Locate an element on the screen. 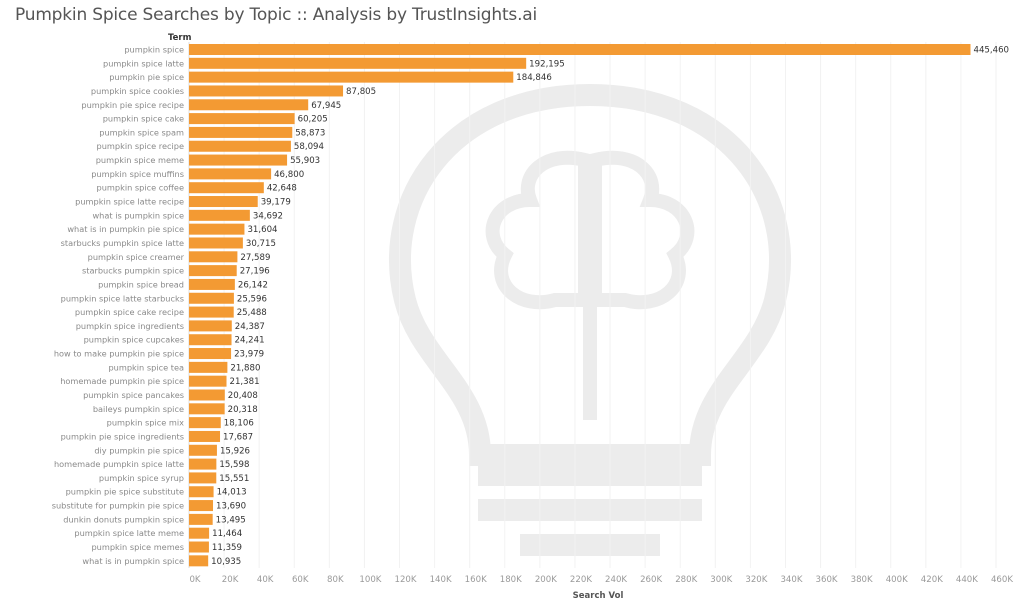 The width and height of the screenshot is (1024, 605). value-label: 34,692 is located at coordinates (268, 216).